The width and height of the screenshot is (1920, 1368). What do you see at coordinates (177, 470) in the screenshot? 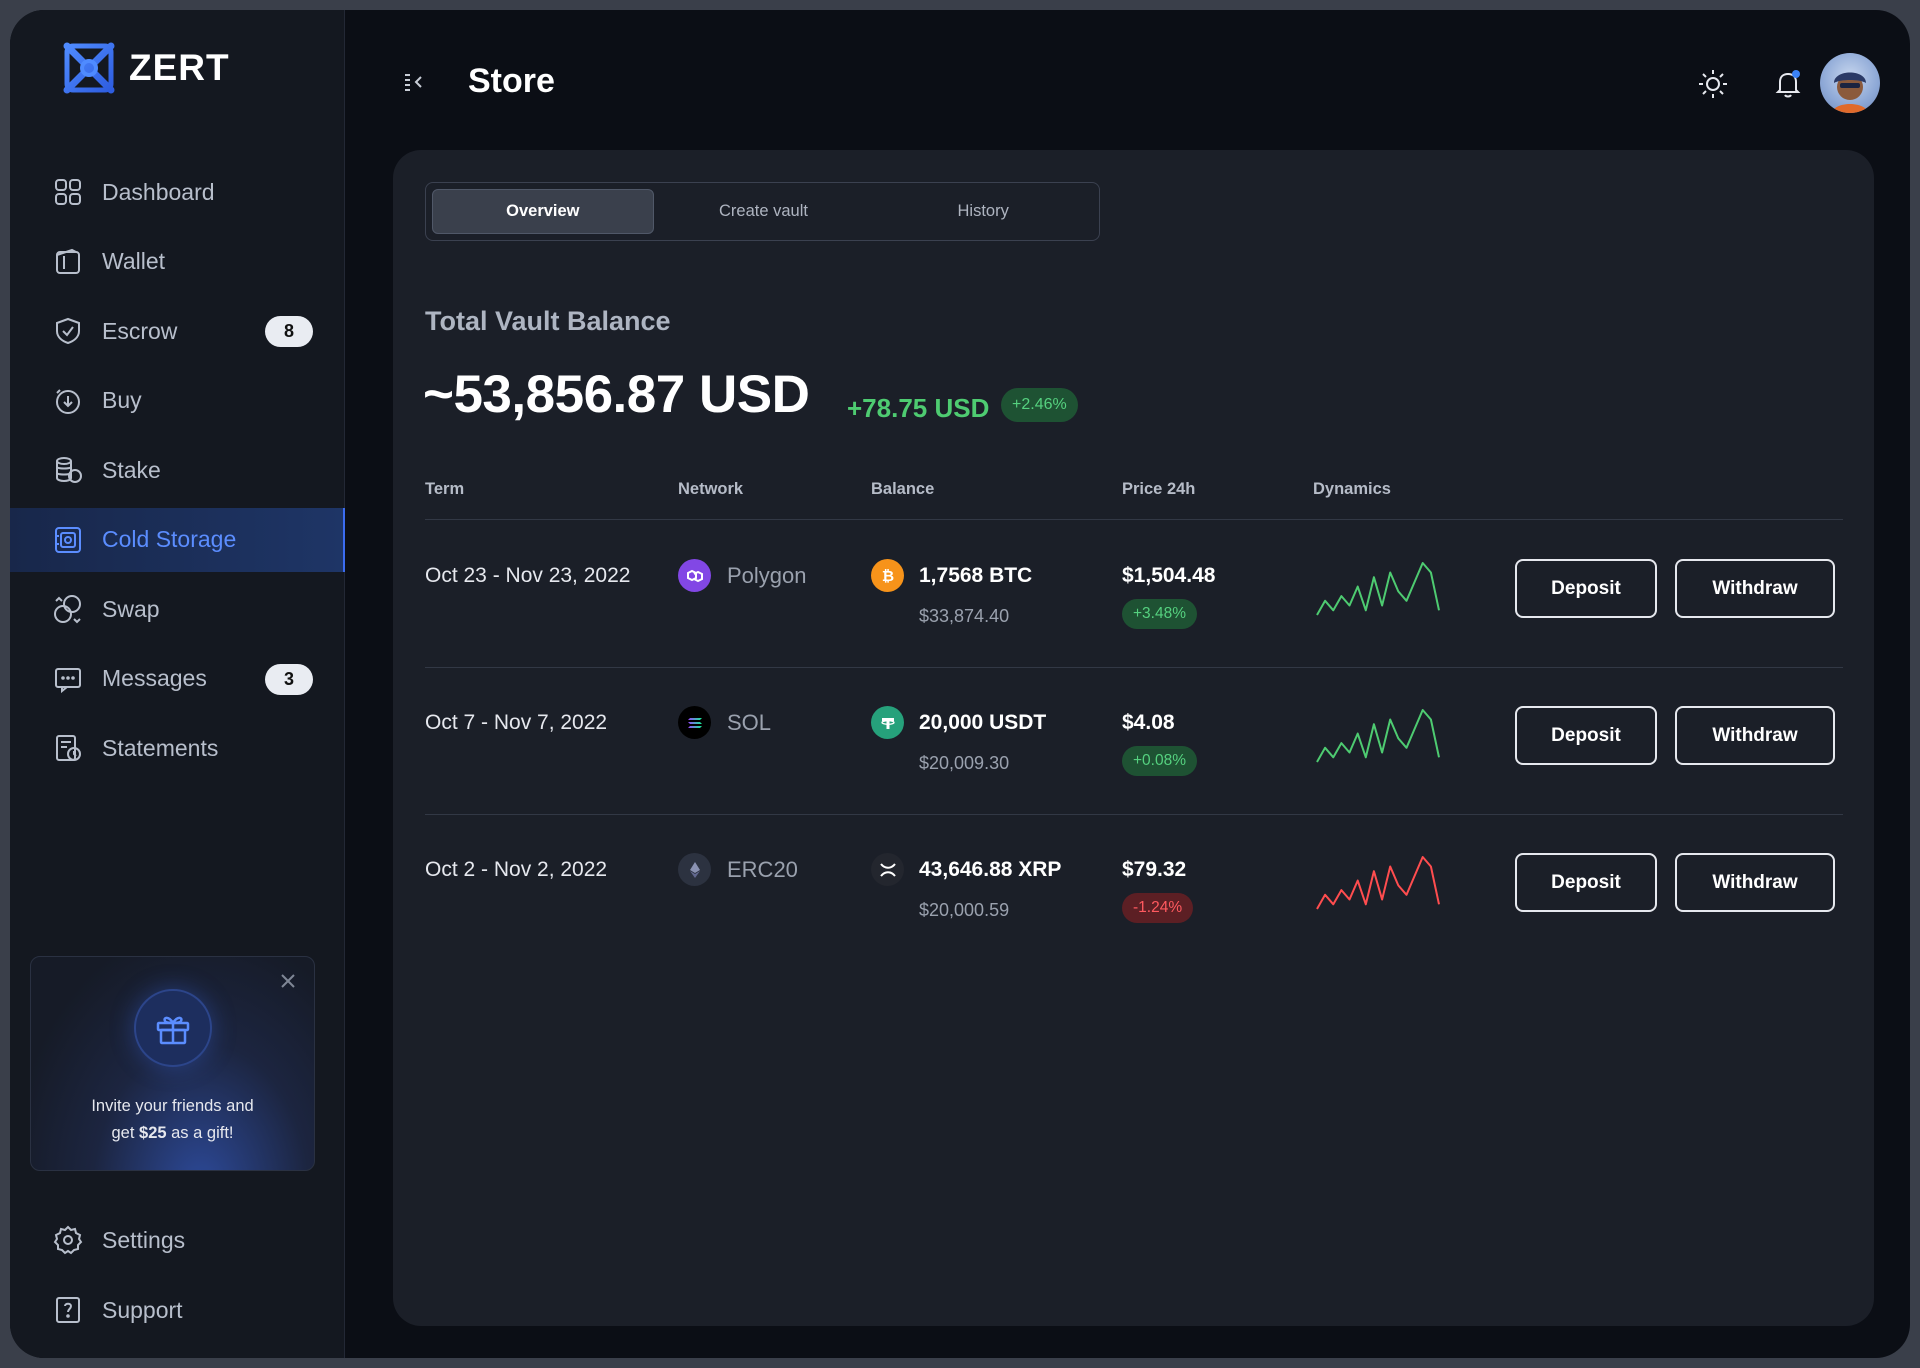
I see `sidebar-item-stake: Stake` at bounding box center [177, 470].